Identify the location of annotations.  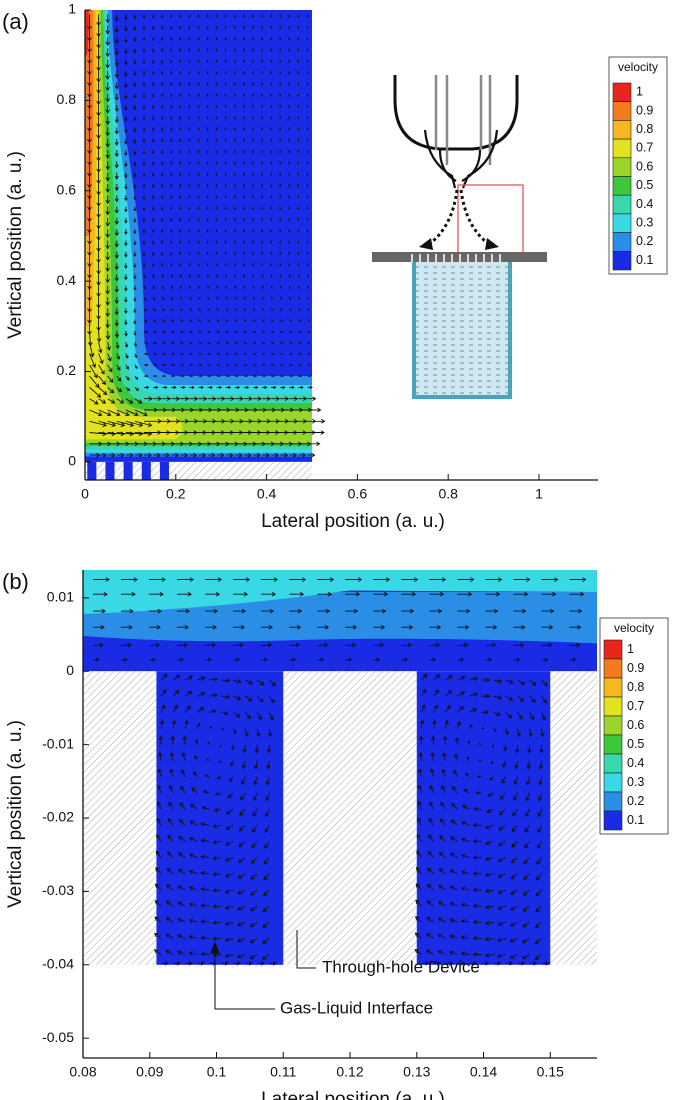
(263, 970).